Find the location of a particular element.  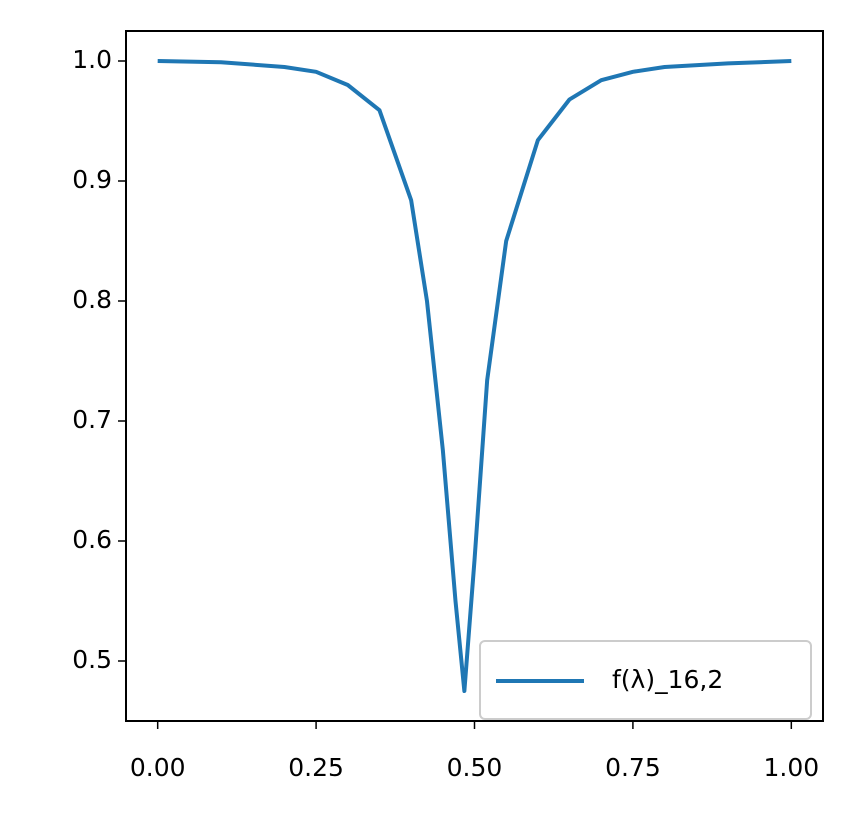

legend-box is located at coordinates (645, 680).